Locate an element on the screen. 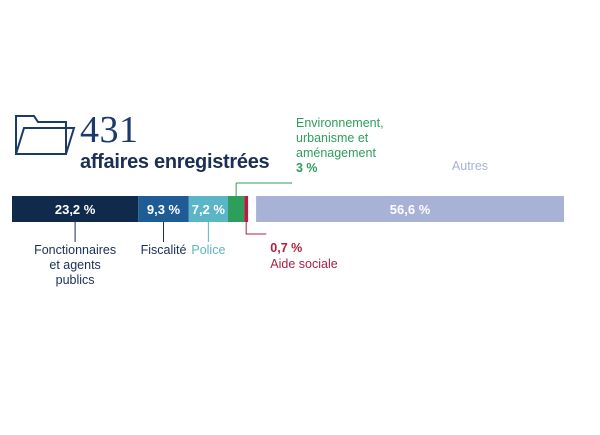  category-label-0-1: et agents is located at coordinates (74, 265).